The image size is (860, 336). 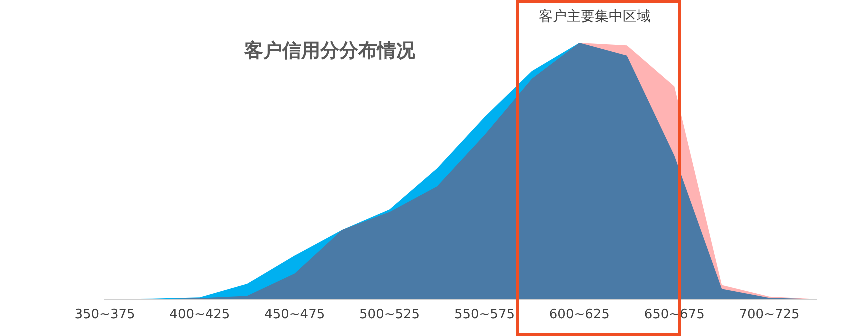 I want to click on chart-title: 客户信用分分布情况, so click(x=329, y=51).